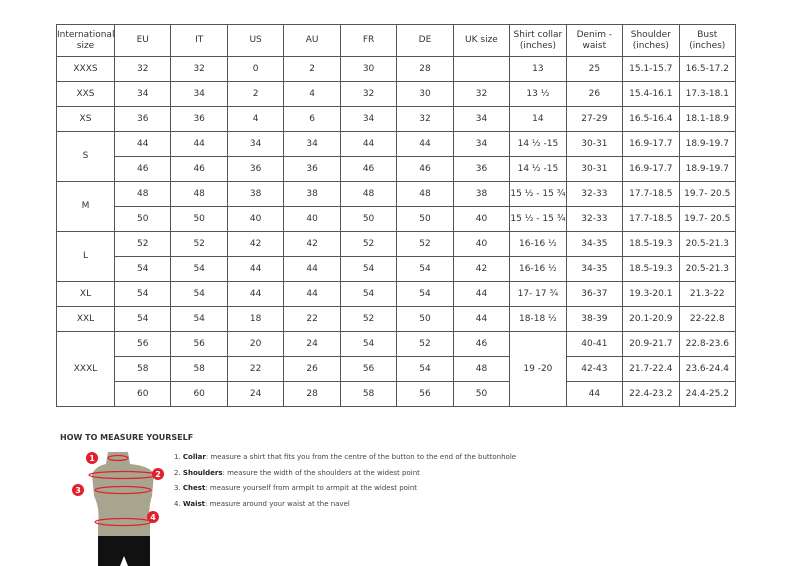  Describe the element at coordinates (594, 219) in the screenshot. I see `table-cell: 32-33` at that location.